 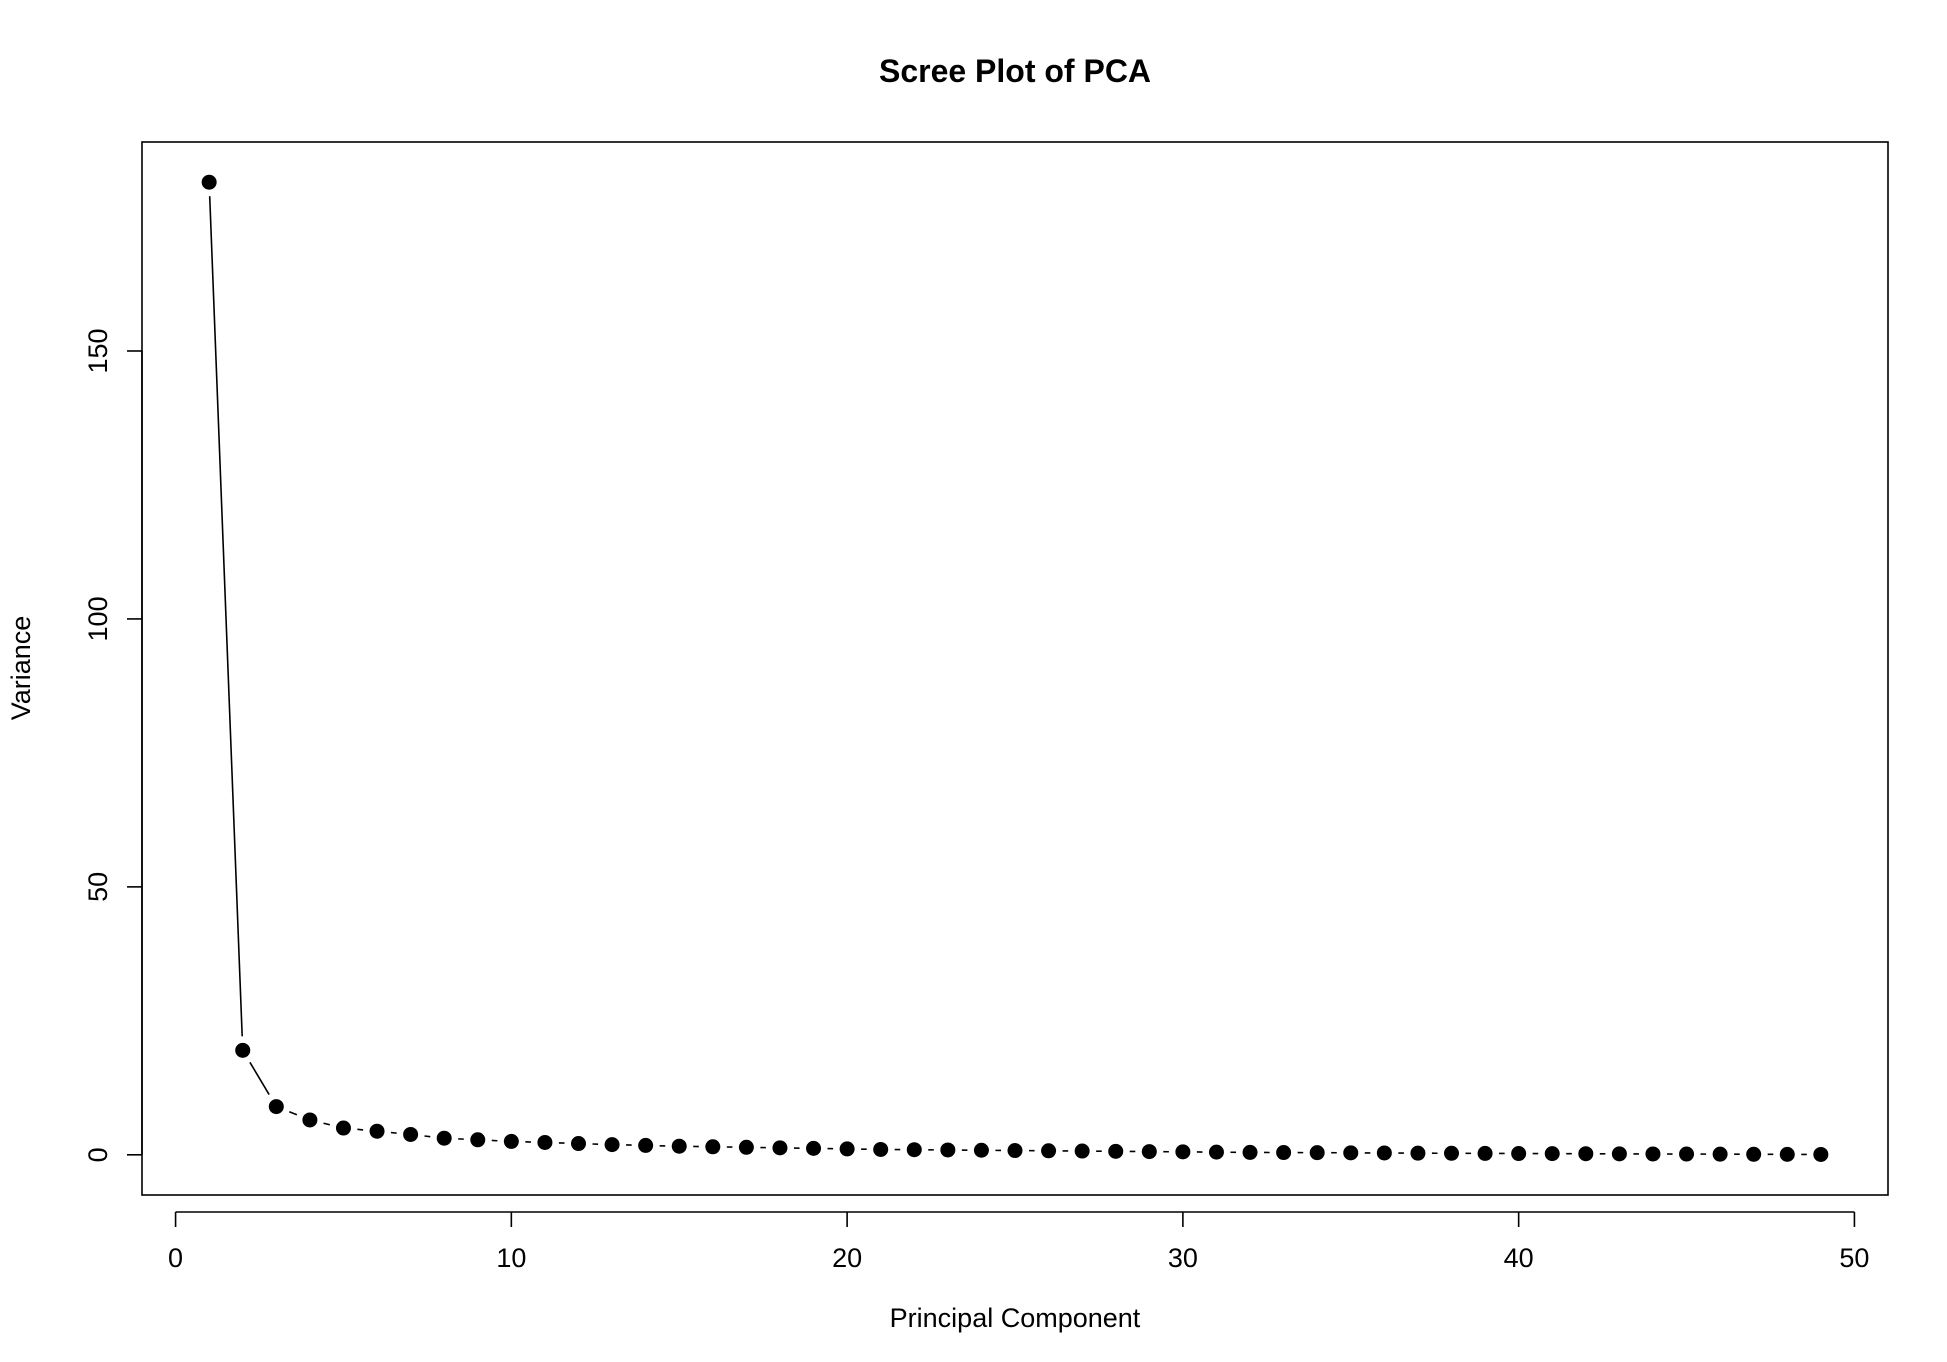 What do you see at coordinates (1183, 1258) in the screenshot?
I see `x-tick-label: 30` at bounding box center [1183, 1258].